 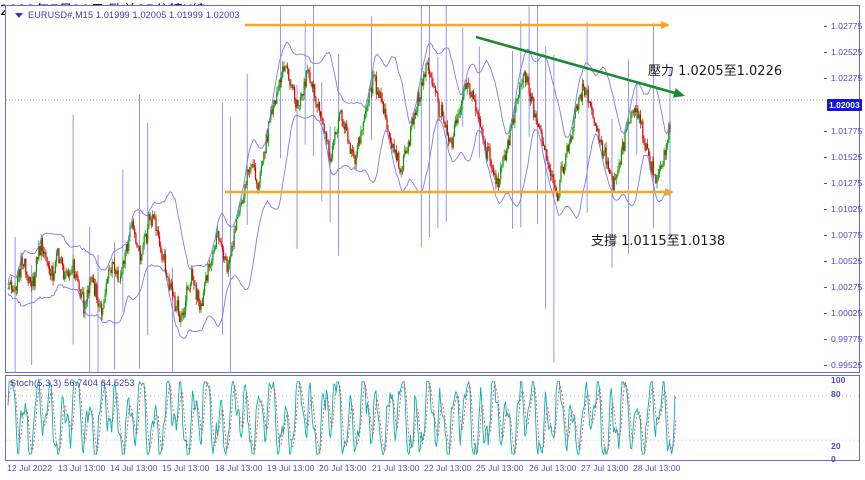 I want to click on price-axis-label: 1.01525, so click(x=847, y=157).